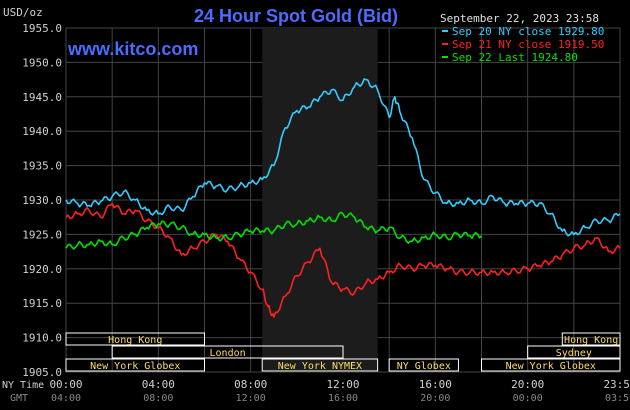 The width and height of the screenshot is (630, 410). What do you see at coordinates (23, 12) in the screenshot?
I see `y-axis-unit: USD/oz` at bounding box center [23, 12].